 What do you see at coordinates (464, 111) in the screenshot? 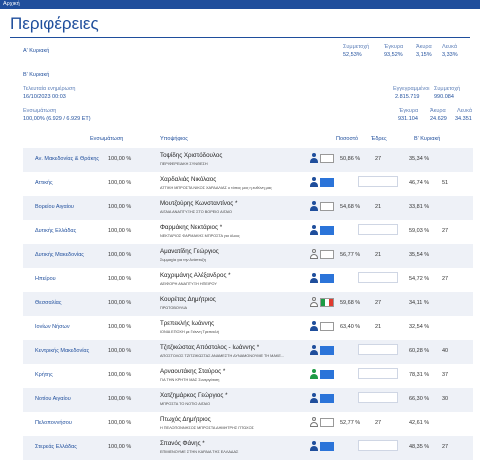
I see `round-b-blank-label: Λευκά` at bounding box center [464, 111].